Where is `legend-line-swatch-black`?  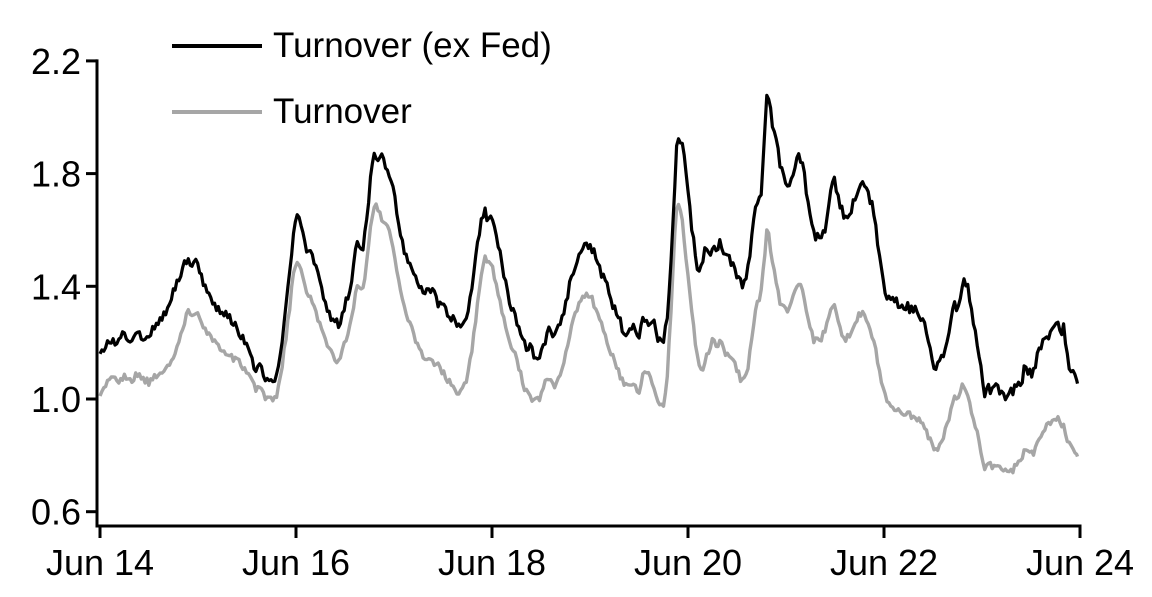 legend-line-swatch-black is located at coordinates (217, 46).